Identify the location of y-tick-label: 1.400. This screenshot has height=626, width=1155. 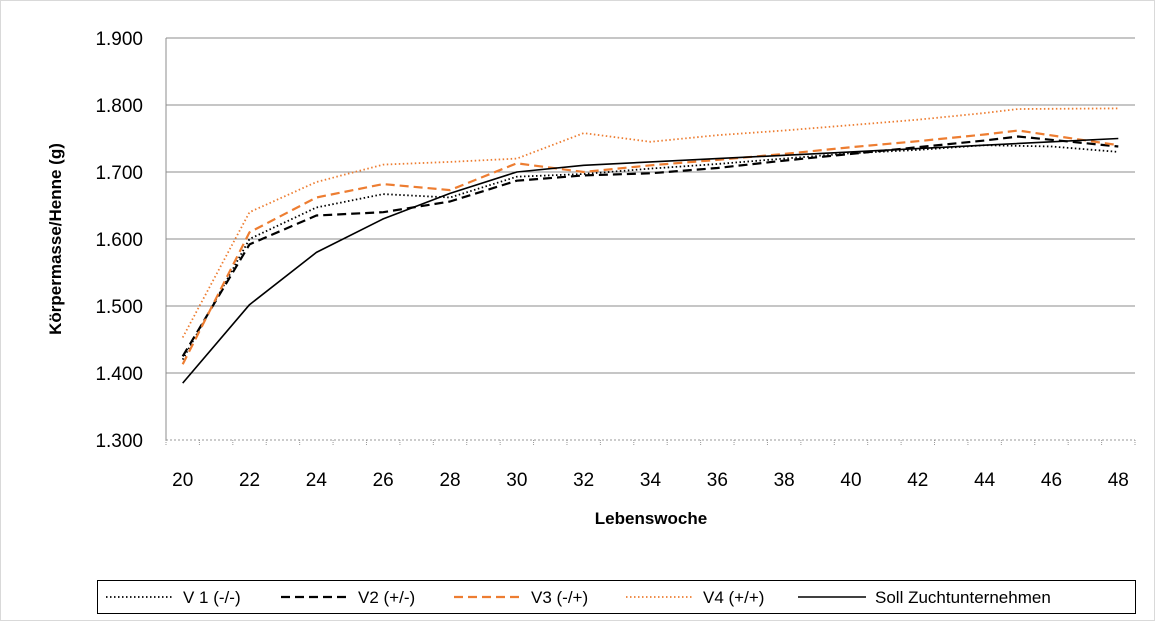
(119, 374).